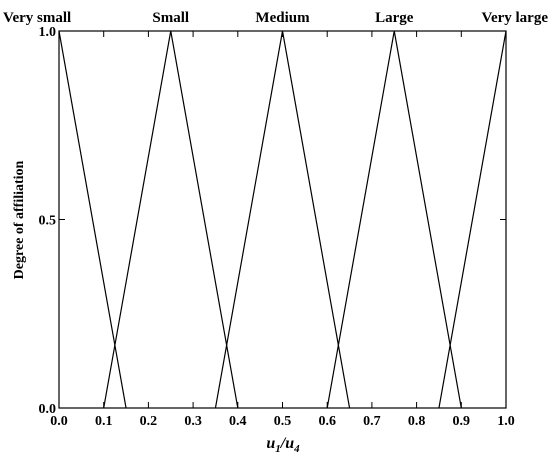 The image size is (550, 467). What do you see at coordinates (48, 409) in the screenshot?
I see `y-tick-label: 0.0` at bounding box center [48, 409].